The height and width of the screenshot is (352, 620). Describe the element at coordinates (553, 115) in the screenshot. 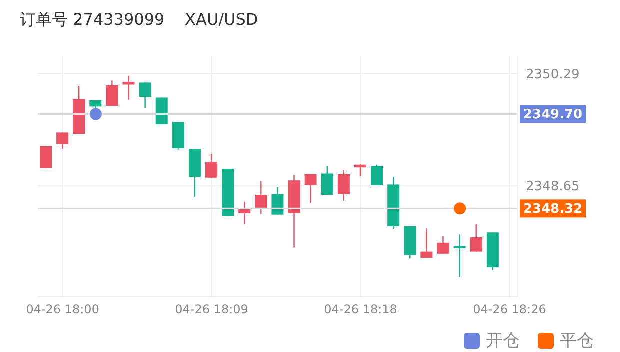

I see `ref-line-label: 2349.70` at that location.